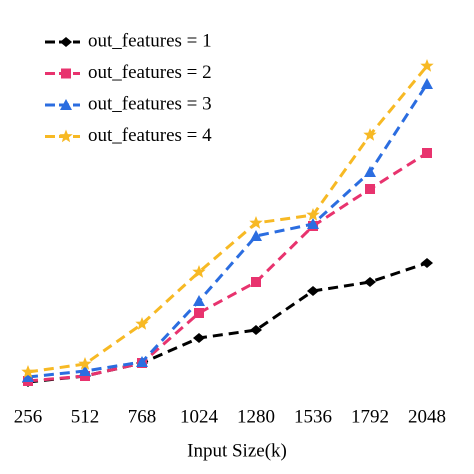 This screenshot has height=474, width=474. I want to click on x-tick-label: 1280, so click(256, 416).